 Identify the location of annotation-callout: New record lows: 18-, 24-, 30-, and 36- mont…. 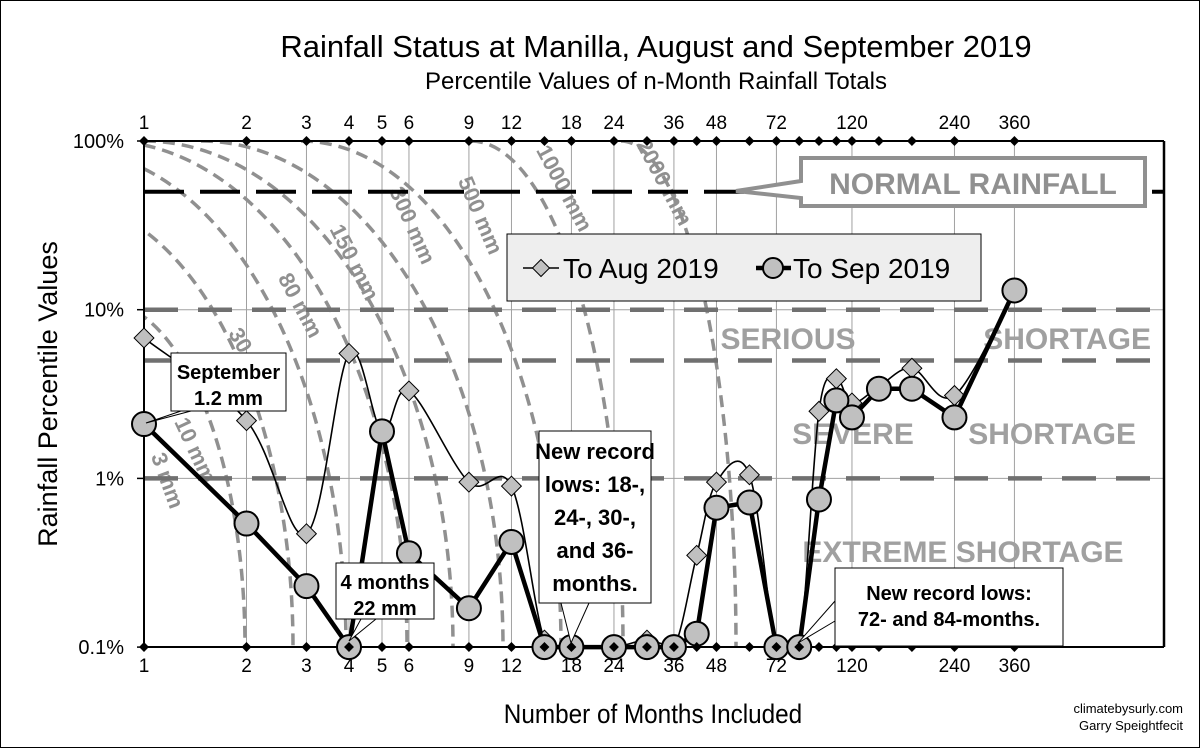
(595, 537).